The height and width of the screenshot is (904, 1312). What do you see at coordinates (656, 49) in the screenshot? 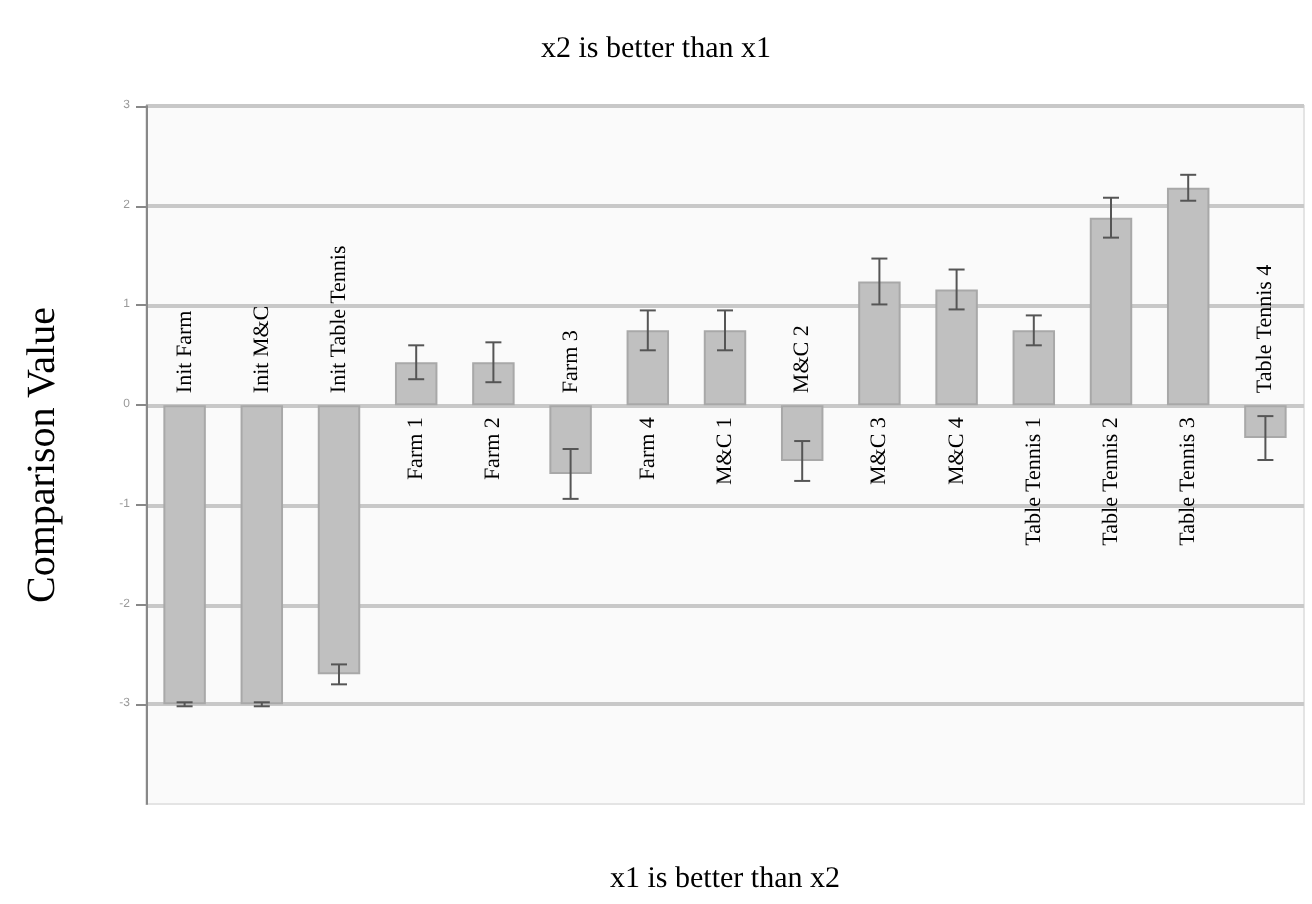
I see `chart-title: x2 is better than x1` at bounding box center [656, 49].